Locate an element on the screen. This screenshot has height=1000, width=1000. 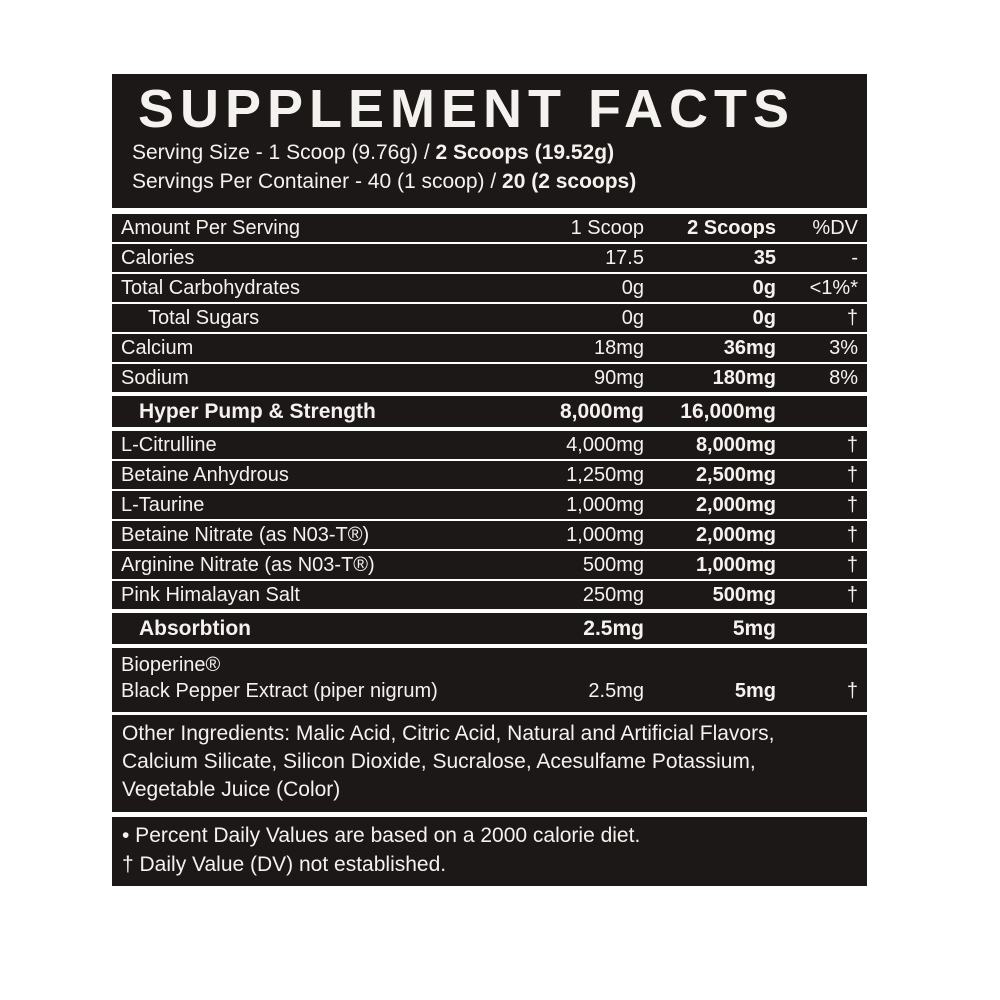
nutrient-row-calories: Calories 17.5 35 - is located at coordinates (489, 258).